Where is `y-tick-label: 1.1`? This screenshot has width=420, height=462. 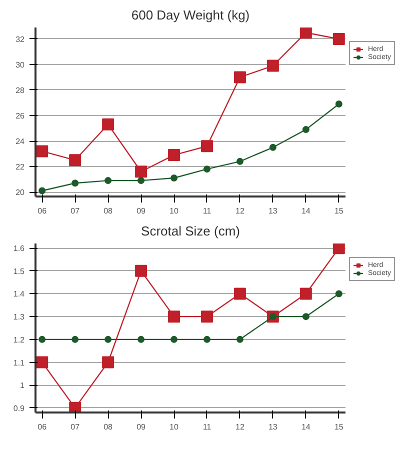
y-tick-label: 1.1 is located at coordinates (19, 363).